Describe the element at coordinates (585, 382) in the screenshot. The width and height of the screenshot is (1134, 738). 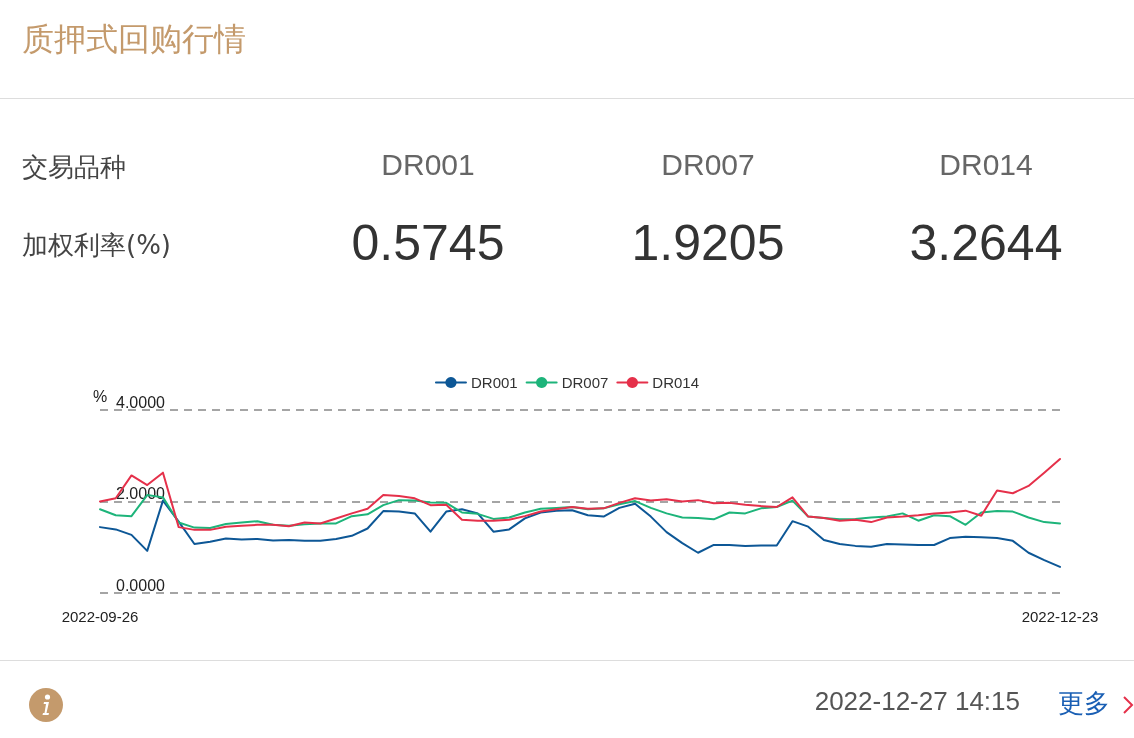
I see `legend-label: DR007` at that location.